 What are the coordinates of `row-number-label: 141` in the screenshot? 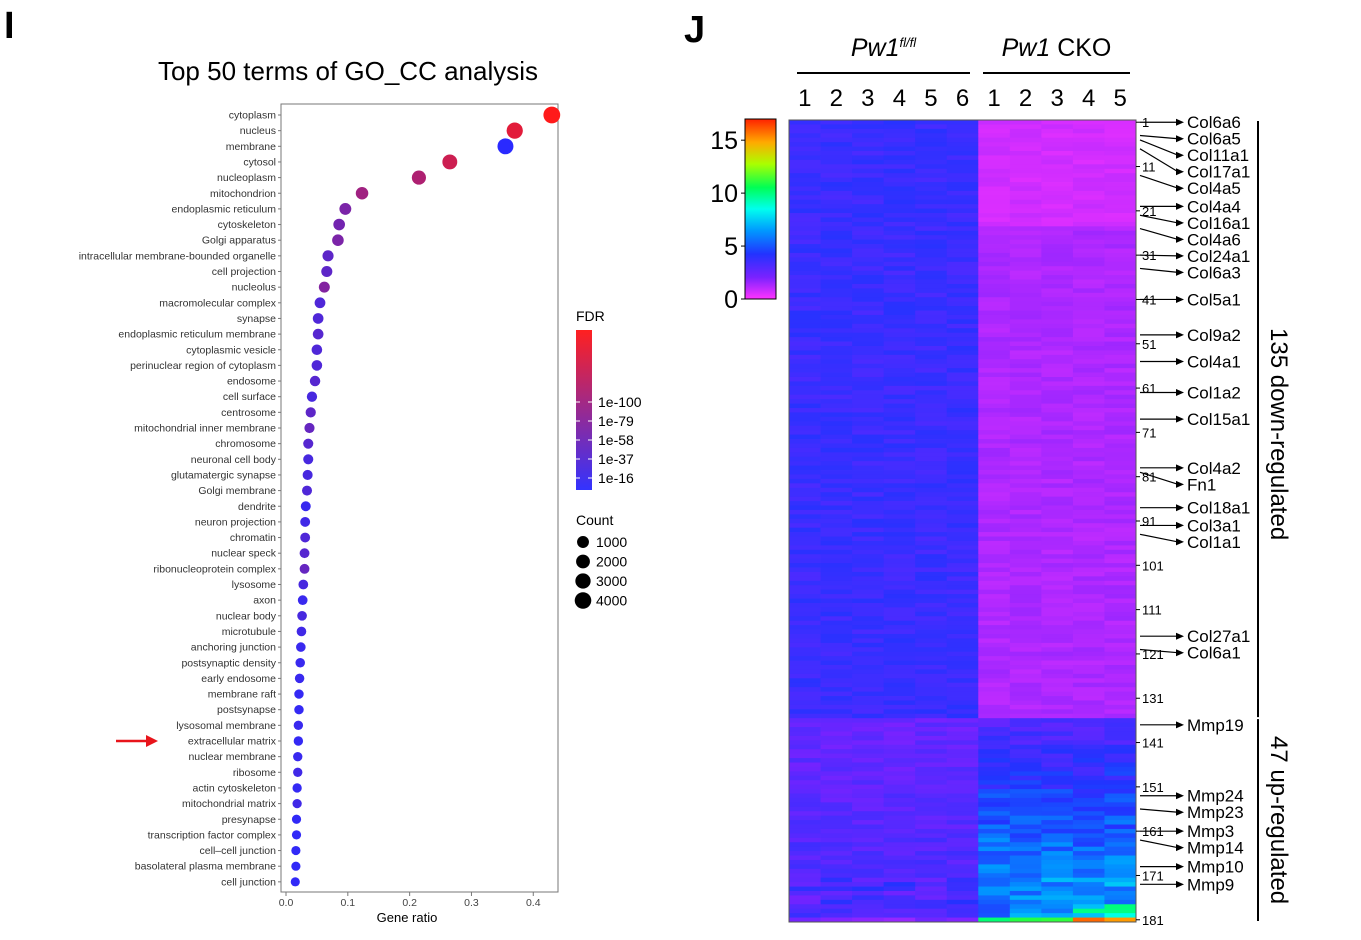 It's located at (1153, 743).